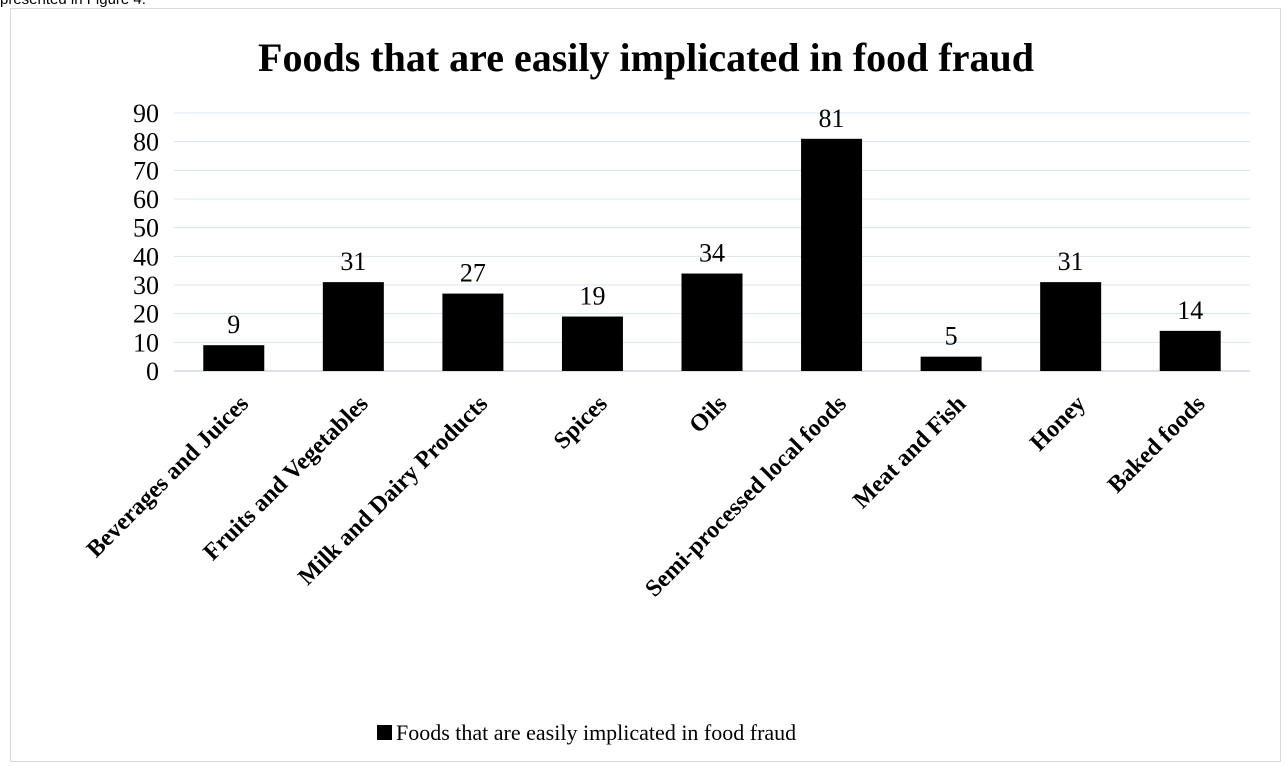  What do you see at coordinates (712, 322) in the screenshot?
I see `bar-oils` at bounding box center [712, 322].